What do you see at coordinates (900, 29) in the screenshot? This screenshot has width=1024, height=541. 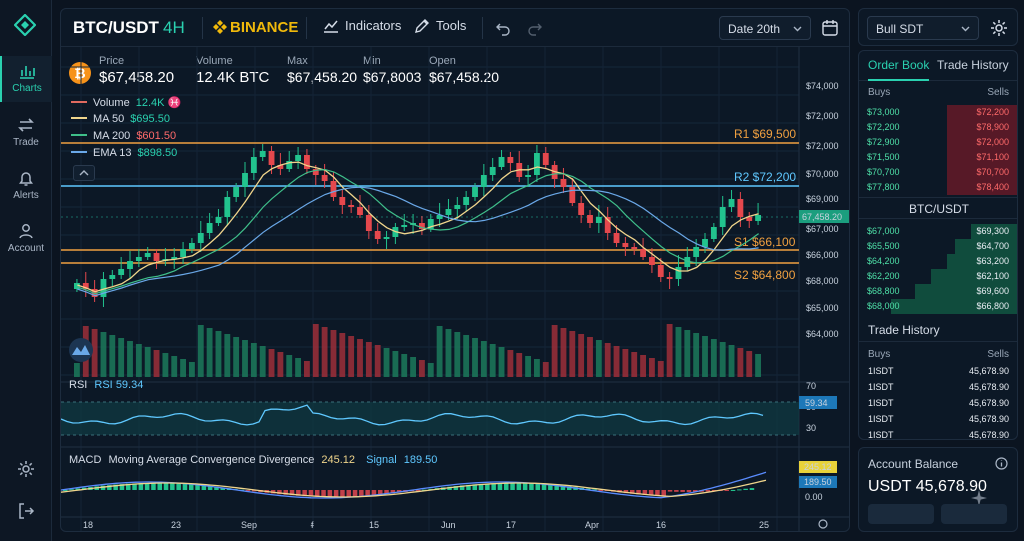 I see `strategy-select-value: Bull SDT` at bounding box center [900, 29].